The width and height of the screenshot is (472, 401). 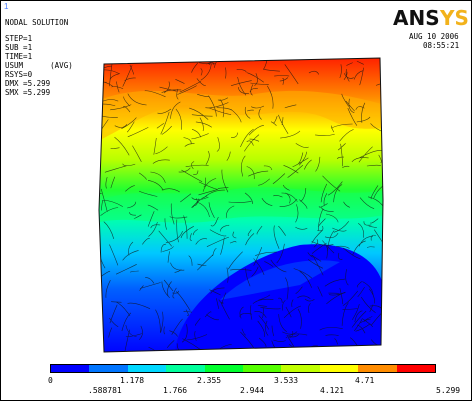 I want to click on date-label: AUG 10 2006, so click(x=434, y=36).